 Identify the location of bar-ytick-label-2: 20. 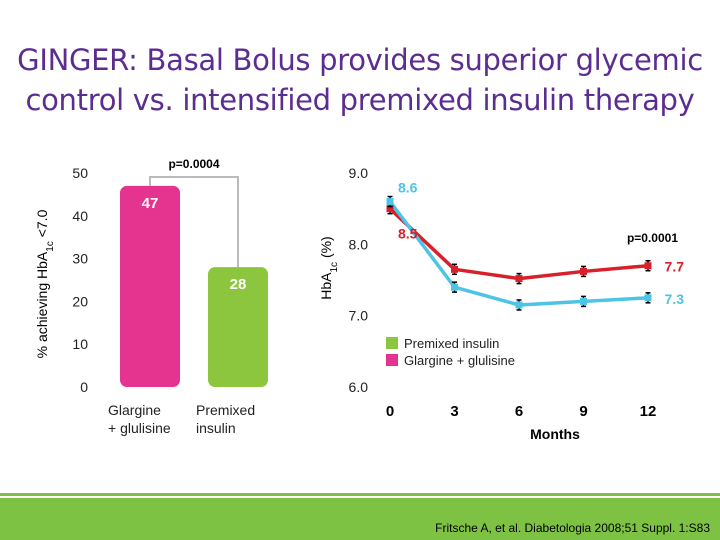
(80, 301).